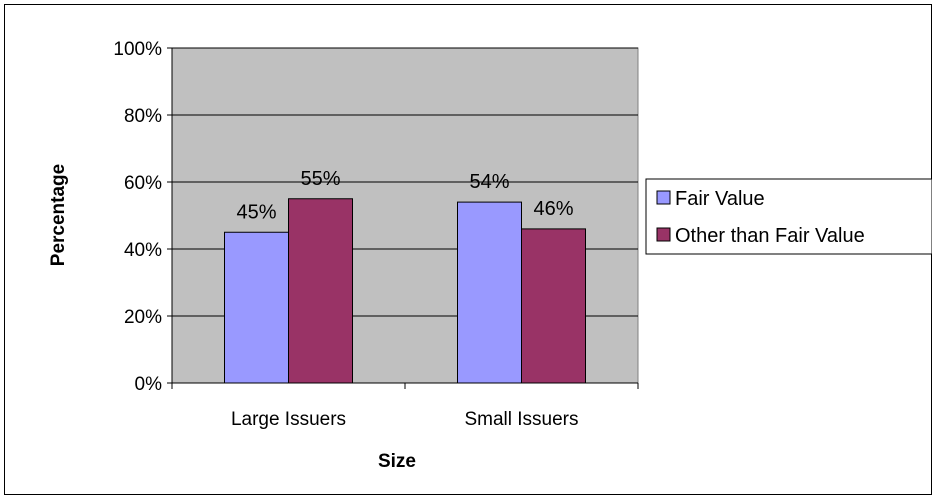 This screenshot has width=932, height=496. What do you see at coordinates (143, 116) in the screenshot?
I see `y-tick-label: 80%` at bounding box center [143, 116].